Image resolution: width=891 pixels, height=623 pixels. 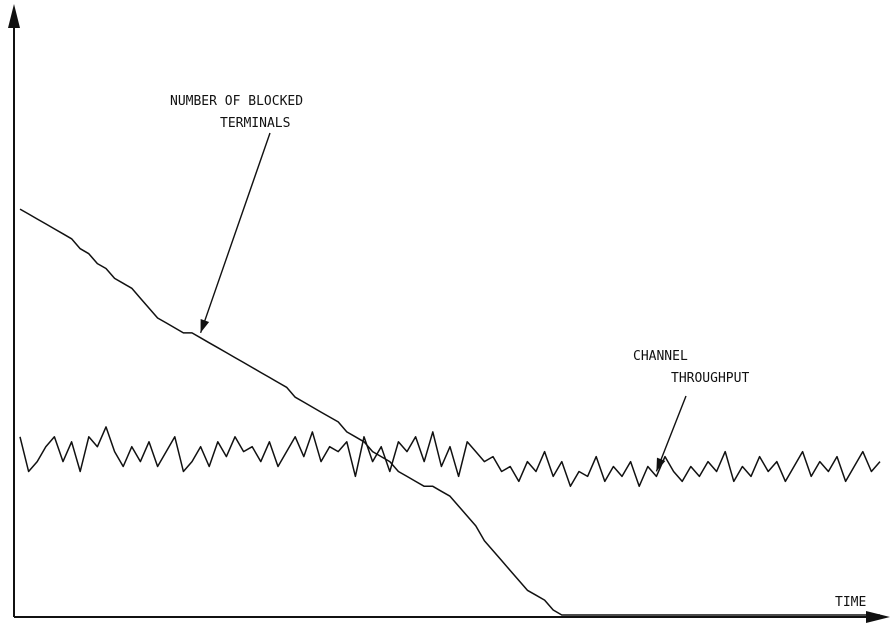 What do you see at coordinates (255, 123) in the screenshot?
I see `annotation-label-line: TERMINALS` at bounding box center [255, 123].